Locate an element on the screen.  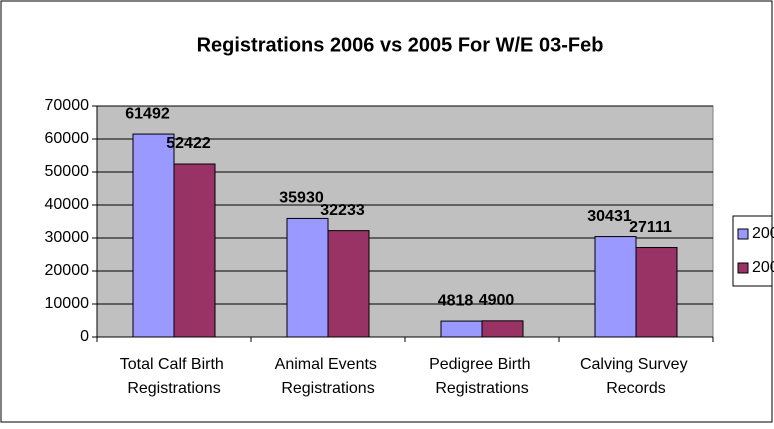
x-tick-label-line: Records is located at coordinates (636, 388).